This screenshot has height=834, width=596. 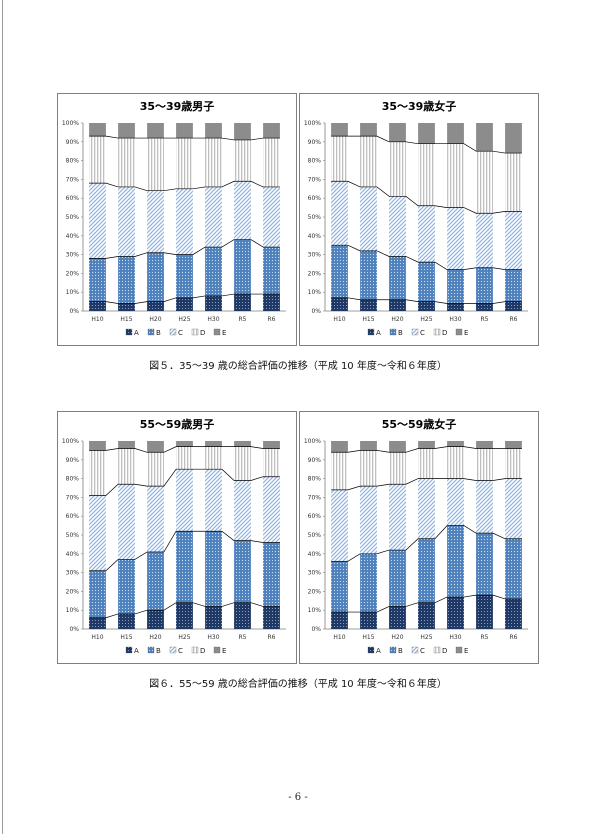 What do you see at coordinates (224, 651) in the screenshot?
I see `legend-label: E` at bounding box center [224, 651].